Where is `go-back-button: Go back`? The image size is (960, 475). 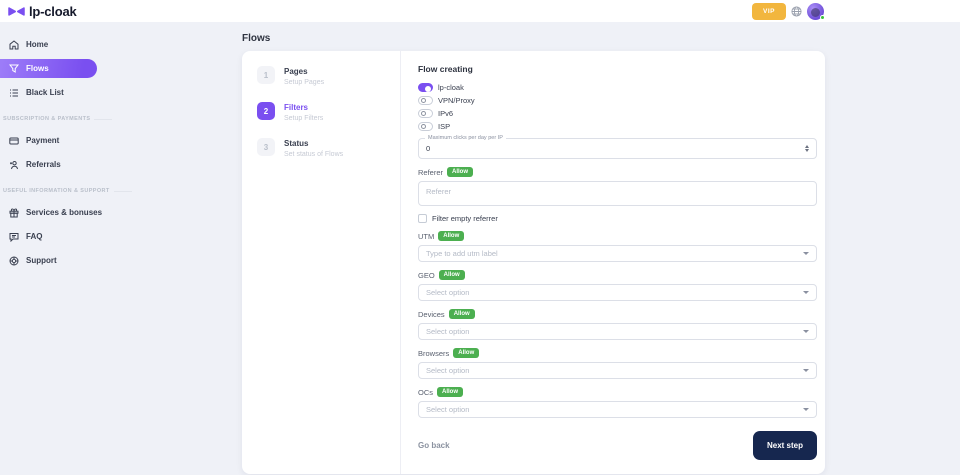 go-back-button: Go back is located at coordinates (434, 445).